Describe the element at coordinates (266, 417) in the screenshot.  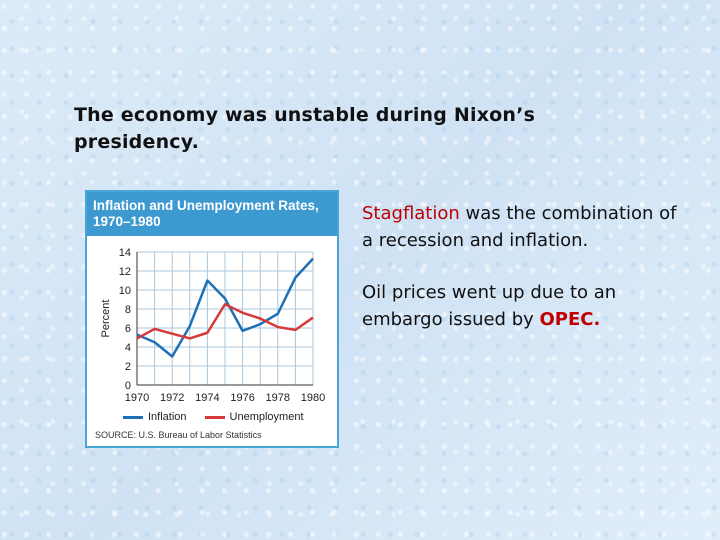
I see `legend-label-unemployment: Unemployment` at that location.